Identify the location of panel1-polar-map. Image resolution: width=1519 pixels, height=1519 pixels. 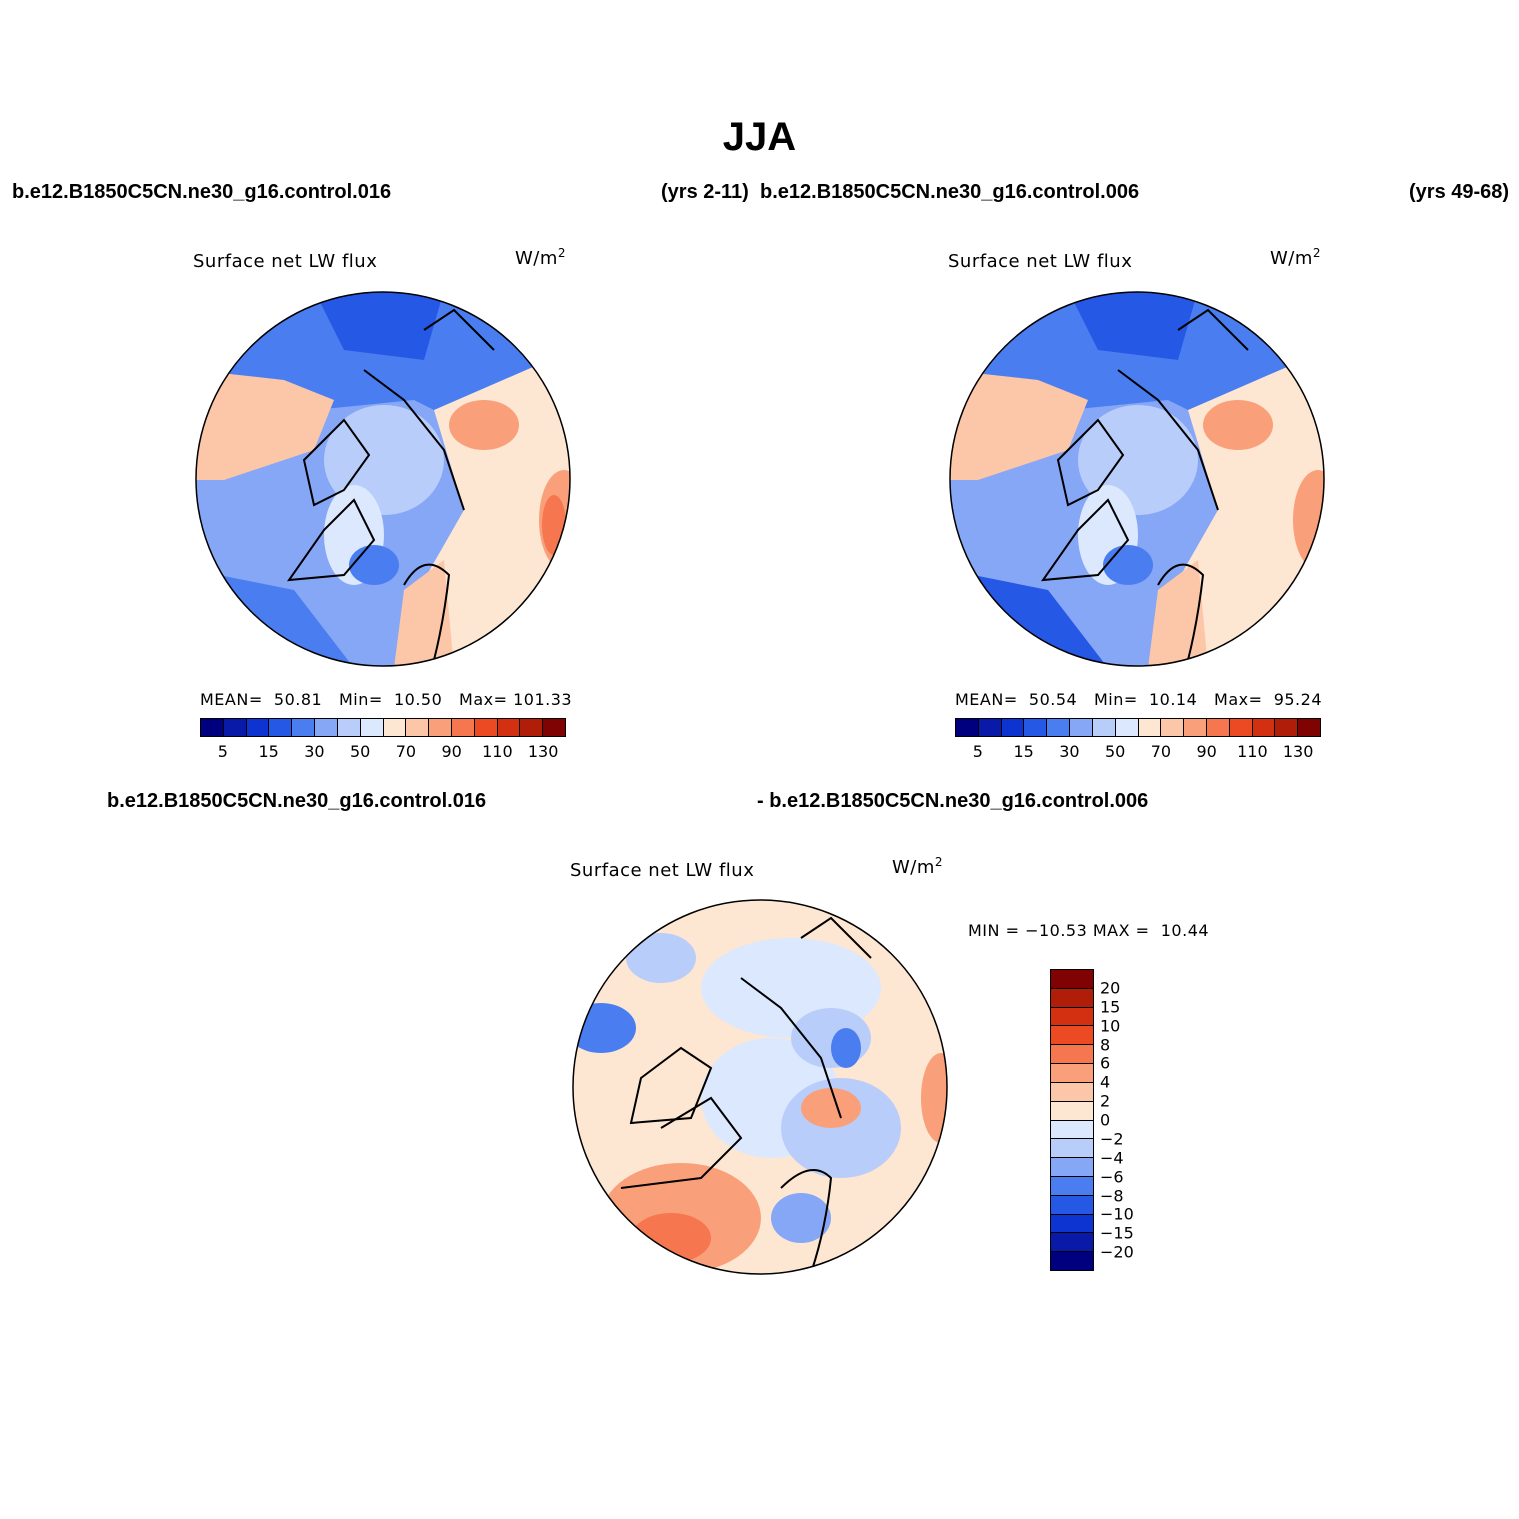
(383, 479).